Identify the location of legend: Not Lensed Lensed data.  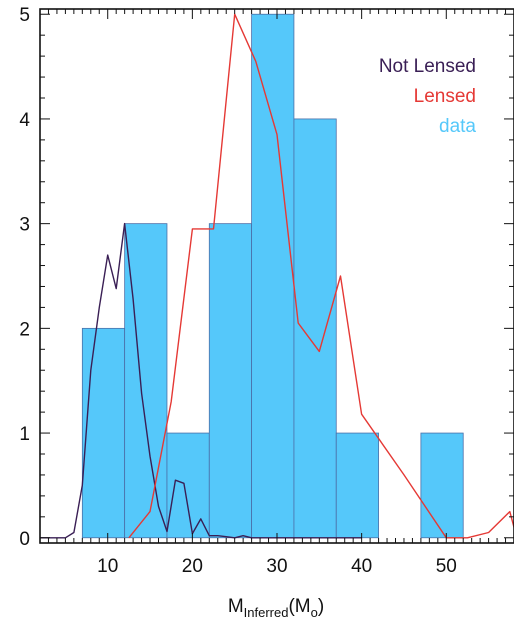
(428, 96).